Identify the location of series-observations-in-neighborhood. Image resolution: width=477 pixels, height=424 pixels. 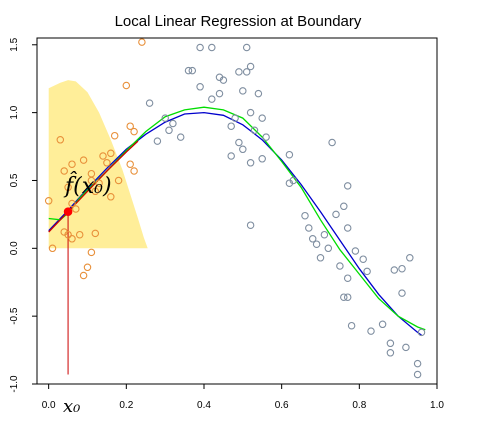
(95, 159).